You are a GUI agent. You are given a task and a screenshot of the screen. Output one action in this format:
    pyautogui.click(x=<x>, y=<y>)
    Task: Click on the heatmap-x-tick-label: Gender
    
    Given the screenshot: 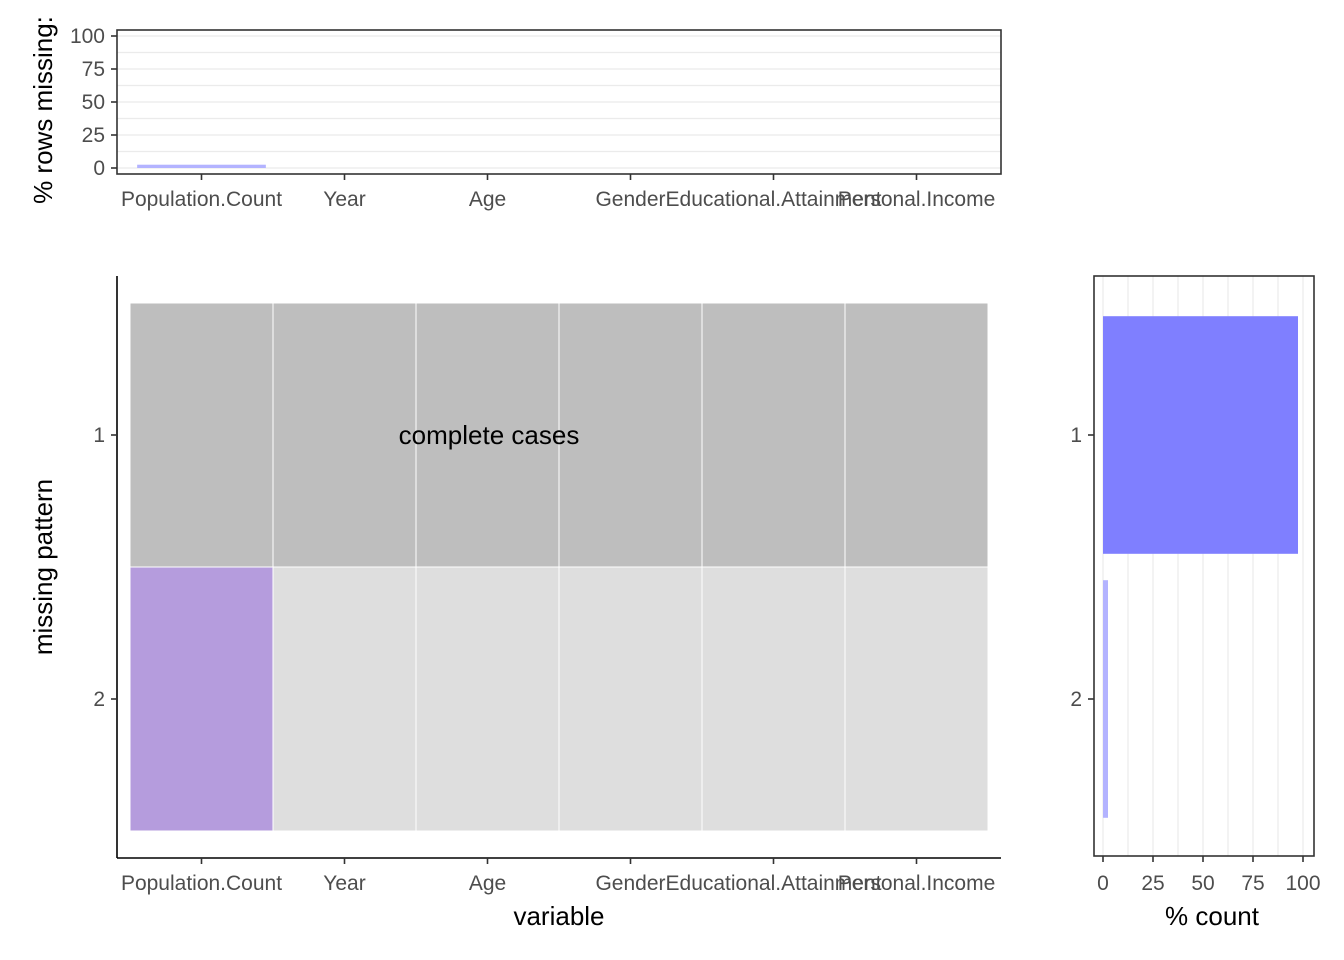 What is the action you would take?
    pyautogui.click(x=630, y=883)
    